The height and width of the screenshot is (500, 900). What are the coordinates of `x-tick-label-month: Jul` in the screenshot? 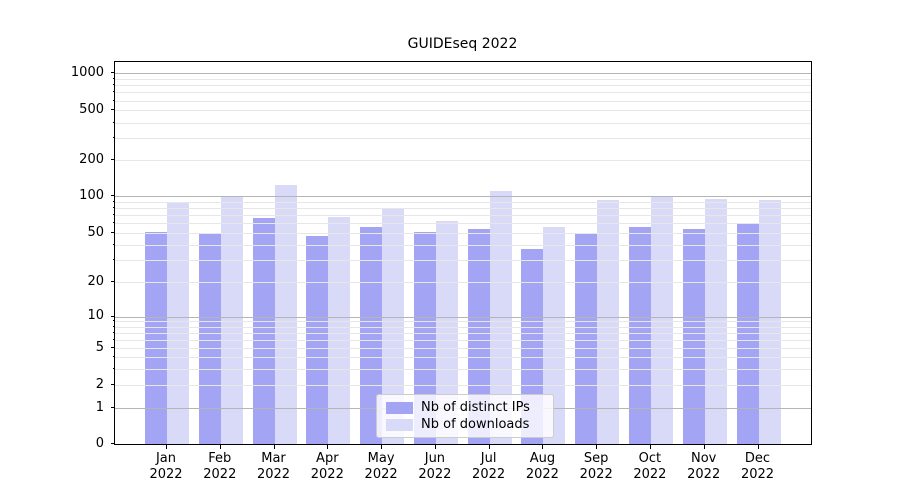 It's located at (488, 458).